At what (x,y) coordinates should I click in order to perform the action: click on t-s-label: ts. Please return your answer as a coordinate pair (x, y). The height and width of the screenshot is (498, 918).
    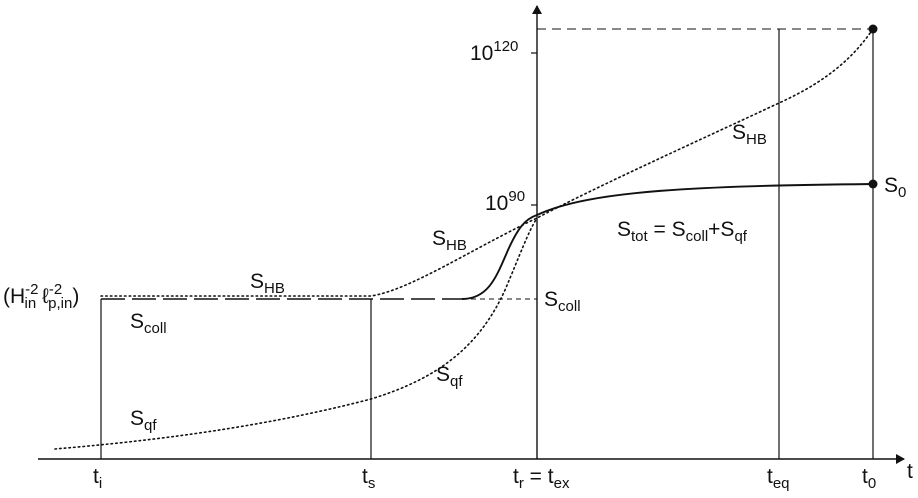
    Looking at the image, I should click on (368, 478).